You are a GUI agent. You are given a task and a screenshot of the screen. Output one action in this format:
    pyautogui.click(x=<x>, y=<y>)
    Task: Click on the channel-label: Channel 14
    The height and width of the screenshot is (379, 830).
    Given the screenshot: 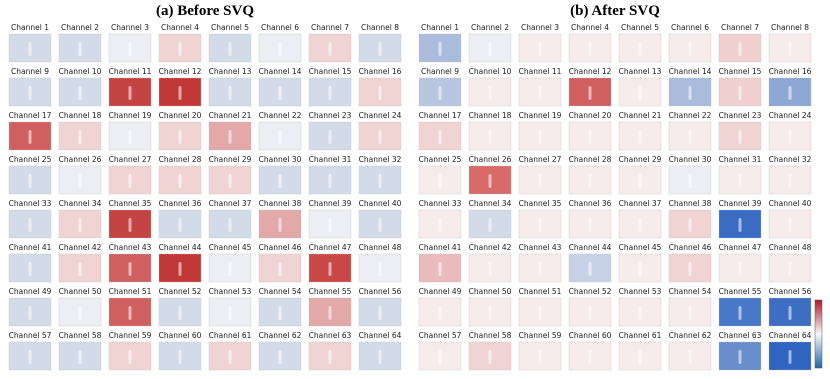 What is the action you would take?
    pyautogui.click(x=690, y=71)
    